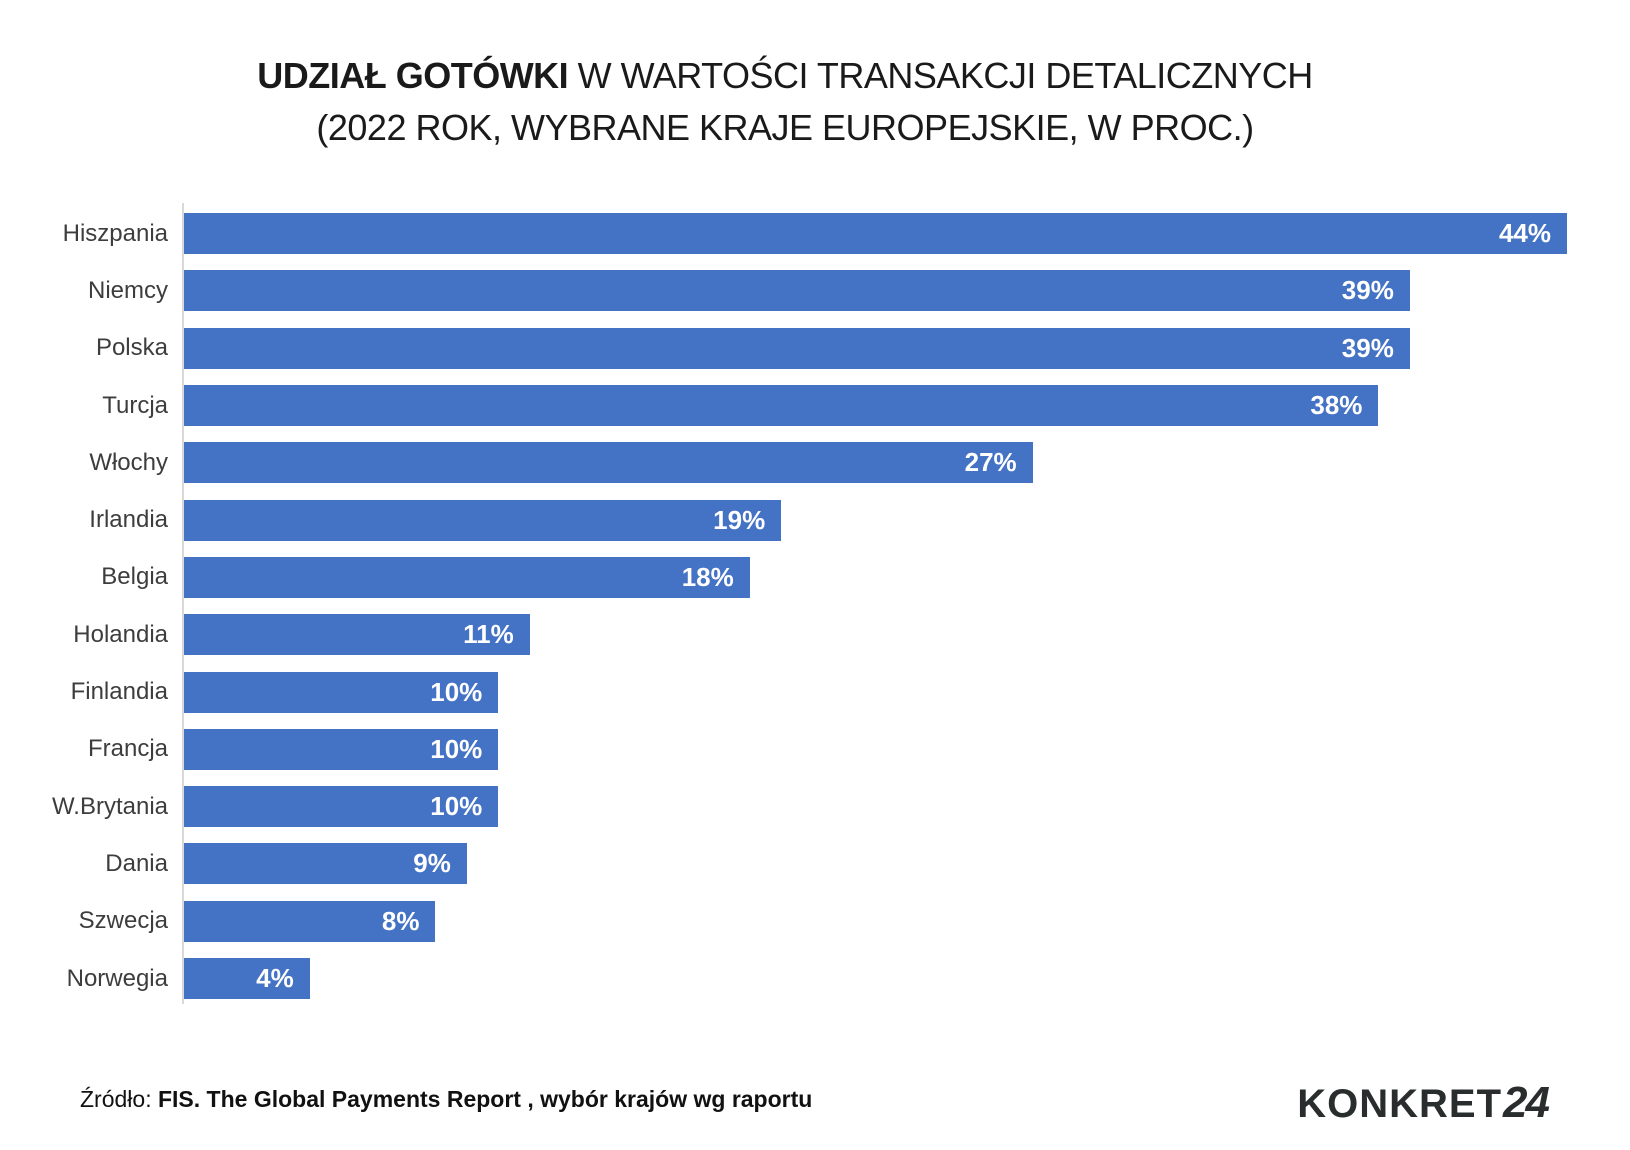 The height and width of the screenshot is (1150, 1630). What do you see at coordinates (183, 603) in the screenshot?
I see `y-axis-line` at bounding box center [183, 603].